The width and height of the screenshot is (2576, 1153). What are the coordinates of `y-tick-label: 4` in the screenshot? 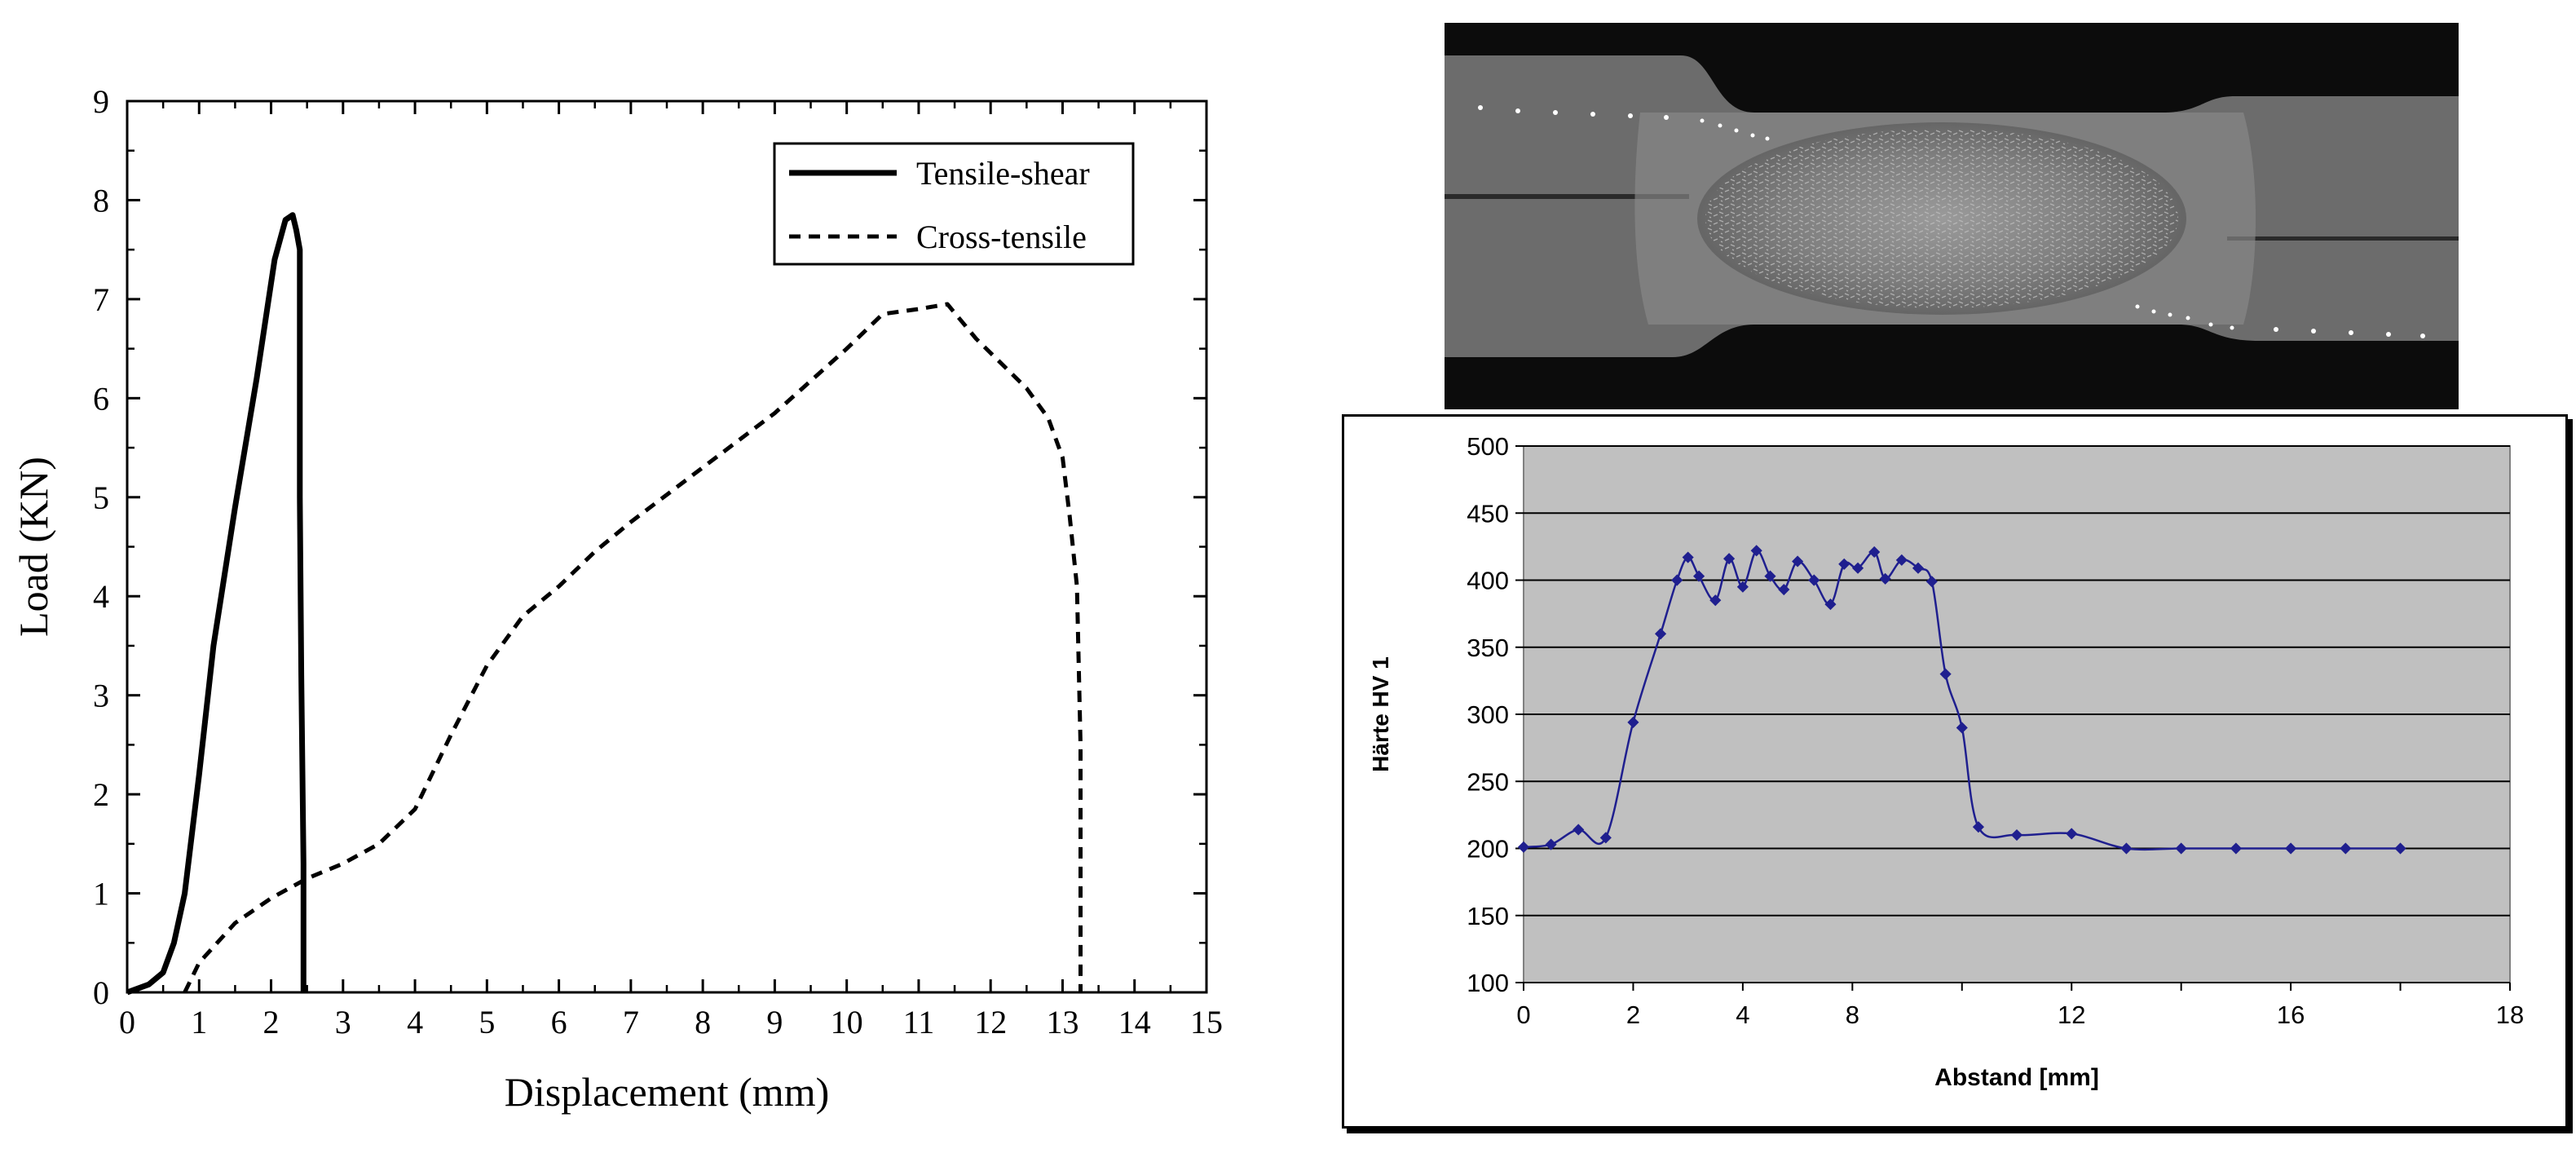 It's located at (101, 596).